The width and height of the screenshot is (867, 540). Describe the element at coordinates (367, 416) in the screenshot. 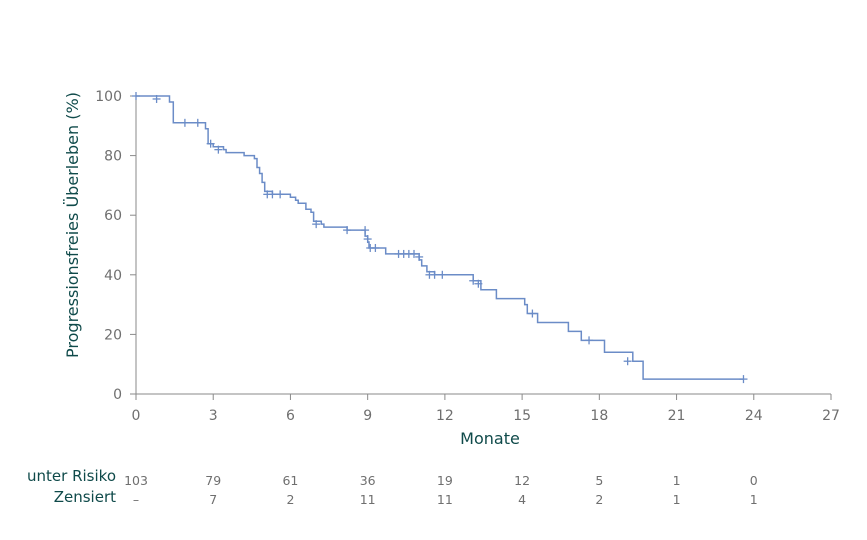

I see `x-tick-label: 9` at that location.